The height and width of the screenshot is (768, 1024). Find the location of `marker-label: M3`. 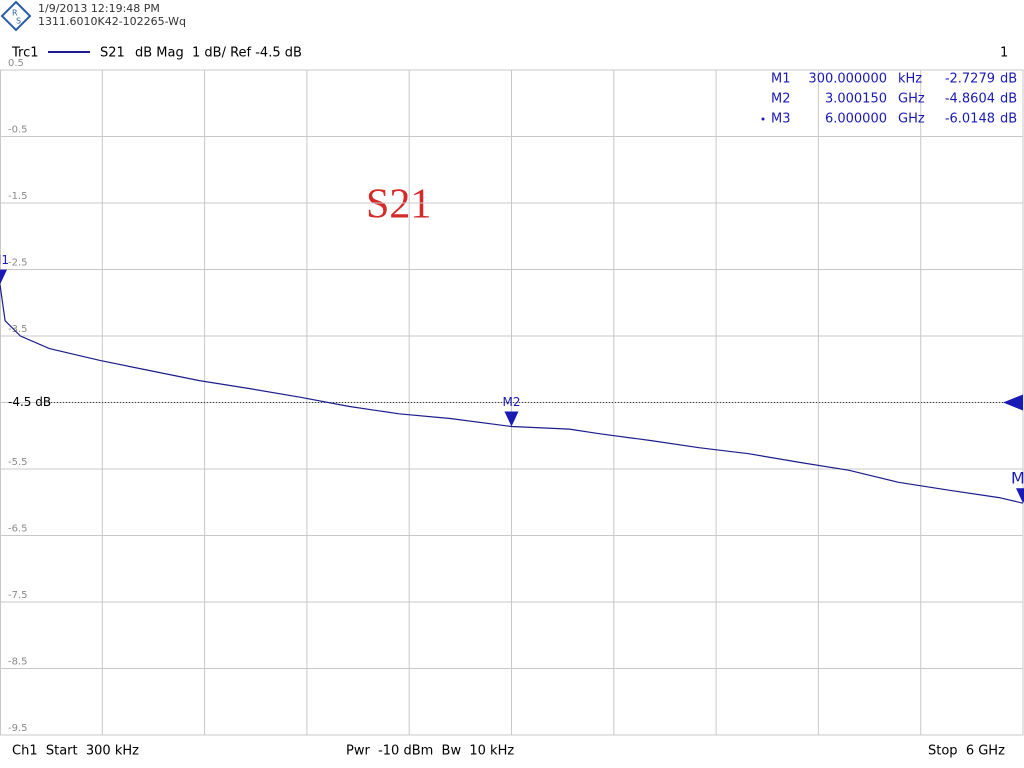

marker-label: M3 is located at coordinates (1017, 478).